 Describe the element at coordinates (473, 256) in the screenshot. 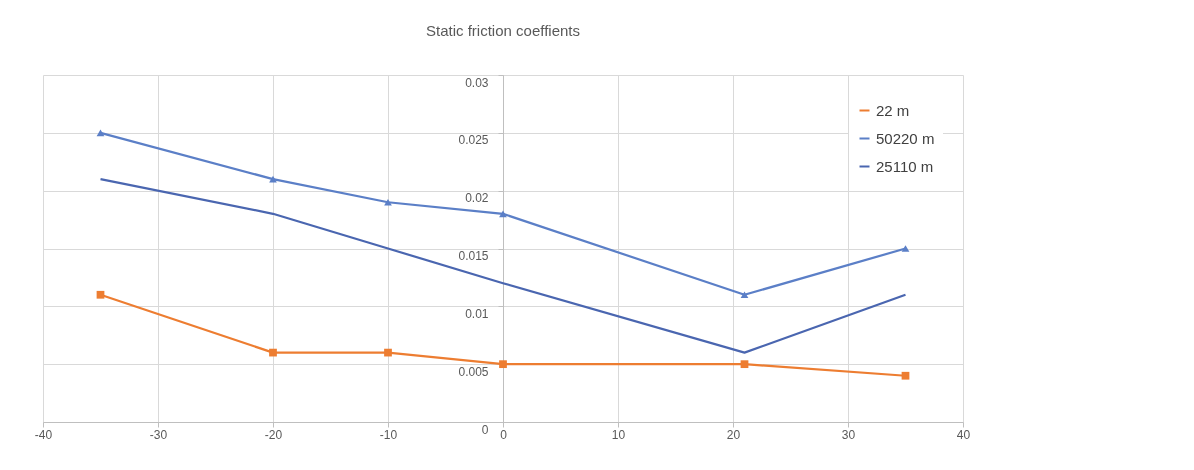

I see `y-tick-label: 0.015` at that location.